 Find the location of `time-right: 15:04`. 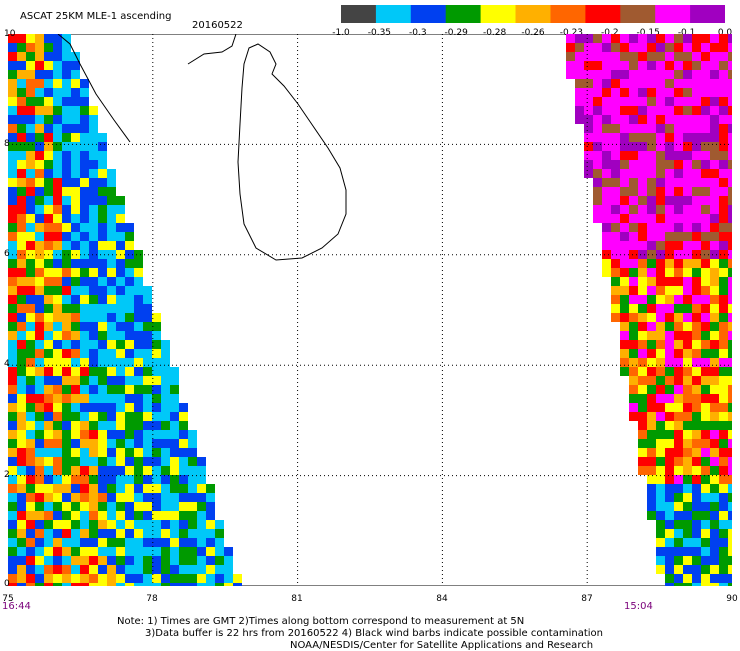

time-right: 15:04 is located at coordinates (638, 606).